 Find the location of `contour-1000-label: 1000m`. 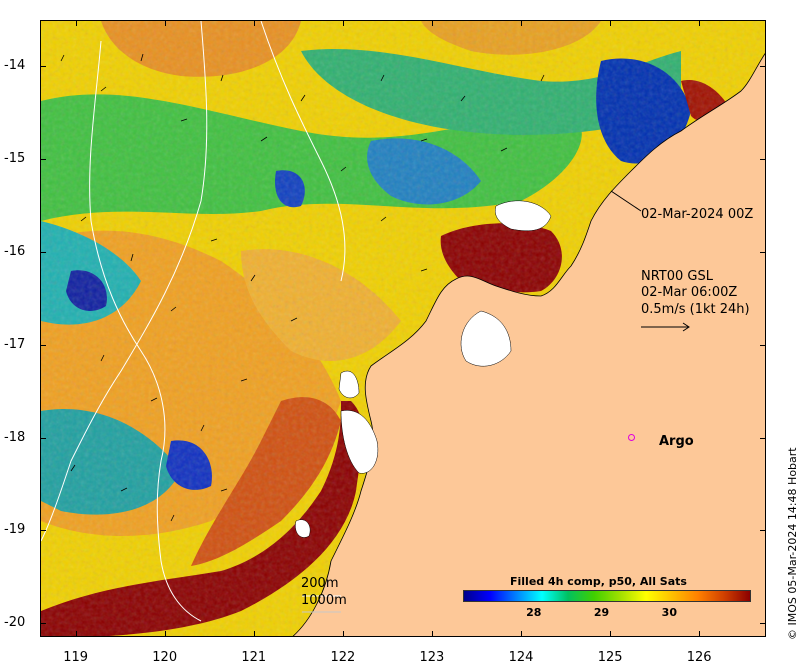

contour-1000-label: 1000m is located at coordinates (324, 600).